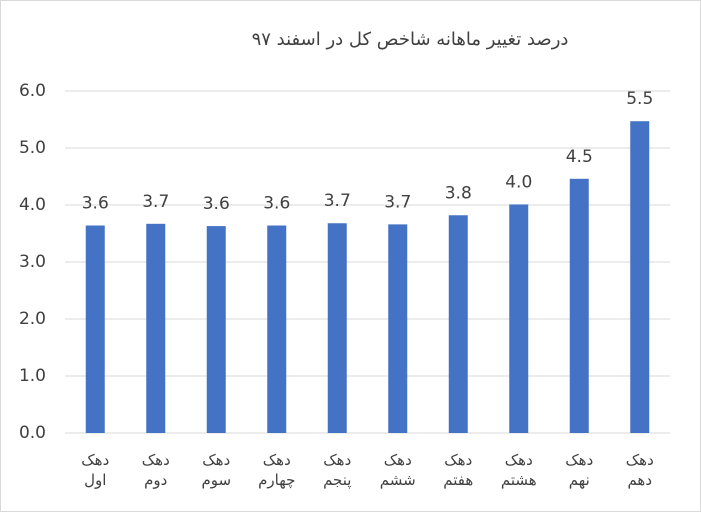 The height and width of the screenshot is (512, 701). I want to click on x-tick-label: دهک چهارم, so click(277, 470).